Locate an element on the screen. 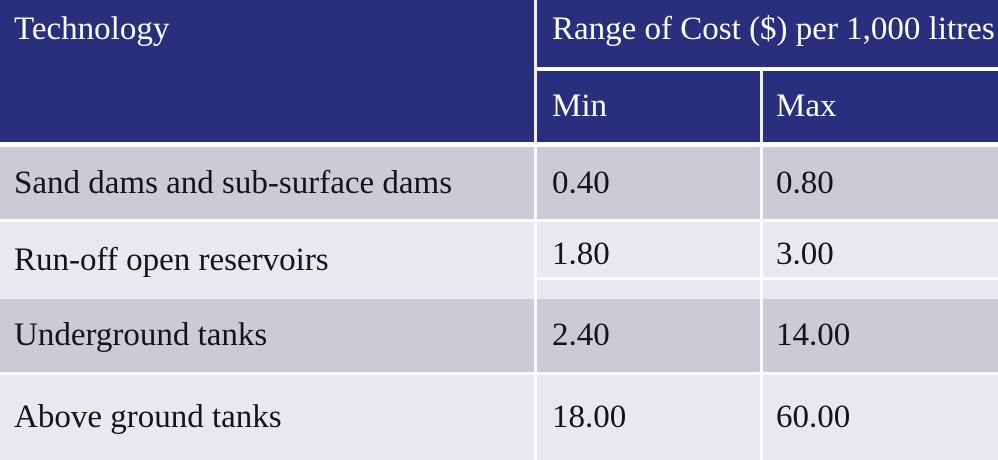  row-cell-min-value: 0.40 is located at coordinates (647, 183).